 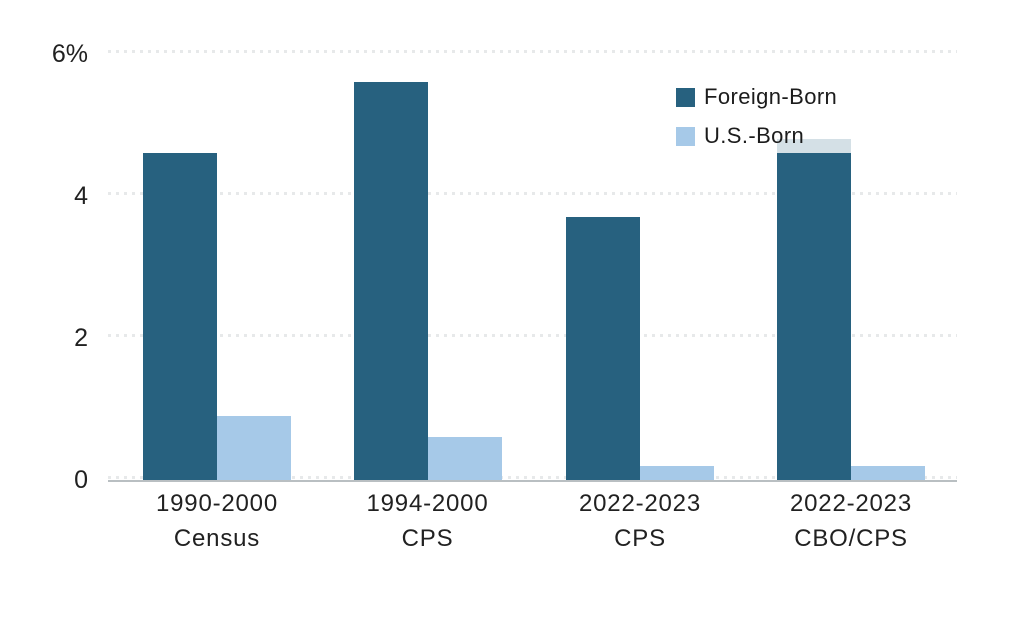 I want to click on x-label-line1: 1990-2000, so click(x=217, y=503).